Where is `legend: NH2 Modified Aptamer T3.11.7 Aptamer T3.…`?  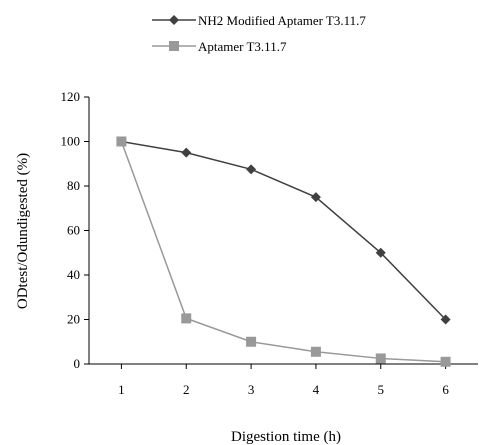 legend: NH2 Modified Aptamer T3.11.7 Aptamer T3.… is located at coordinates (259, 33).